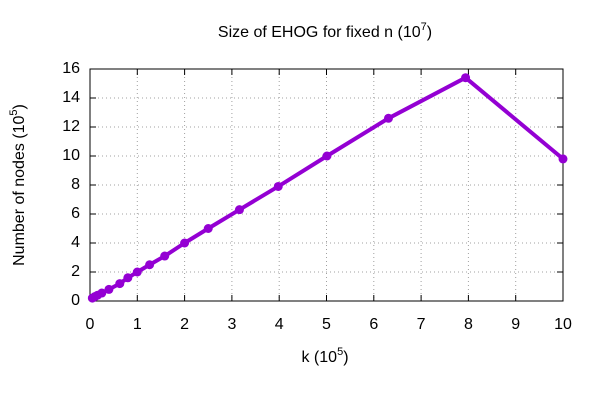 The image size is (600, 400). What do you see at coordinates (90, 324) in the screenshot?
I see `x-tick-label: 0` at bounding box center [90, 324].